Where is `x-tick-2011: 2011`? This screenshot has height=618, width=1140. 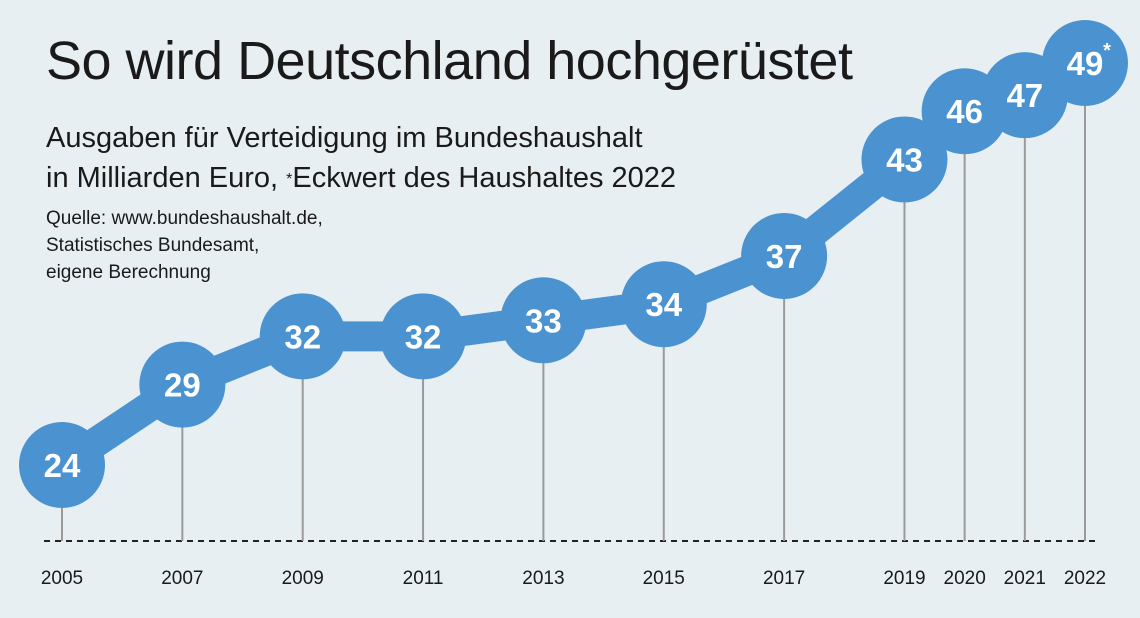 x-tick-2011: 2011 is located at coordinates (423, 578).